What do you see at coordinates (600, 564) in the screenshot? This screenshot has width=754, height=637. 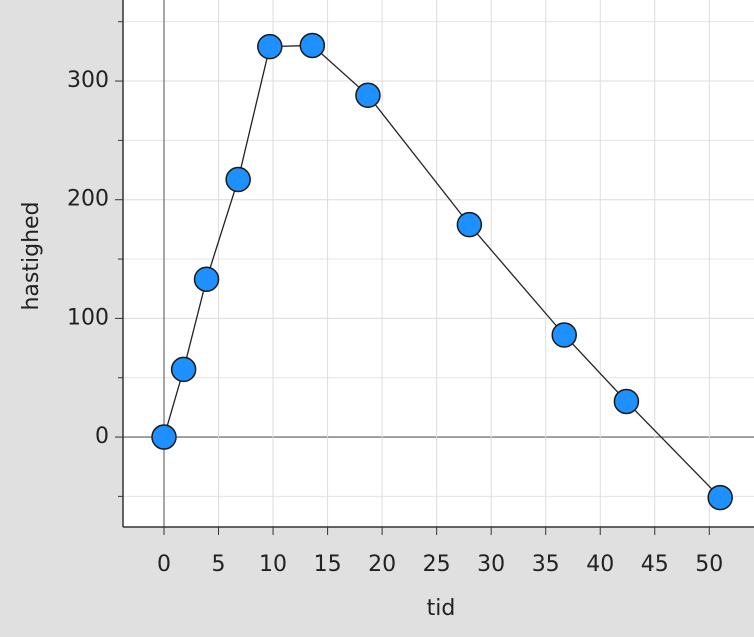 I see `x-tick-label: 40` at bounding box center [600, 564].